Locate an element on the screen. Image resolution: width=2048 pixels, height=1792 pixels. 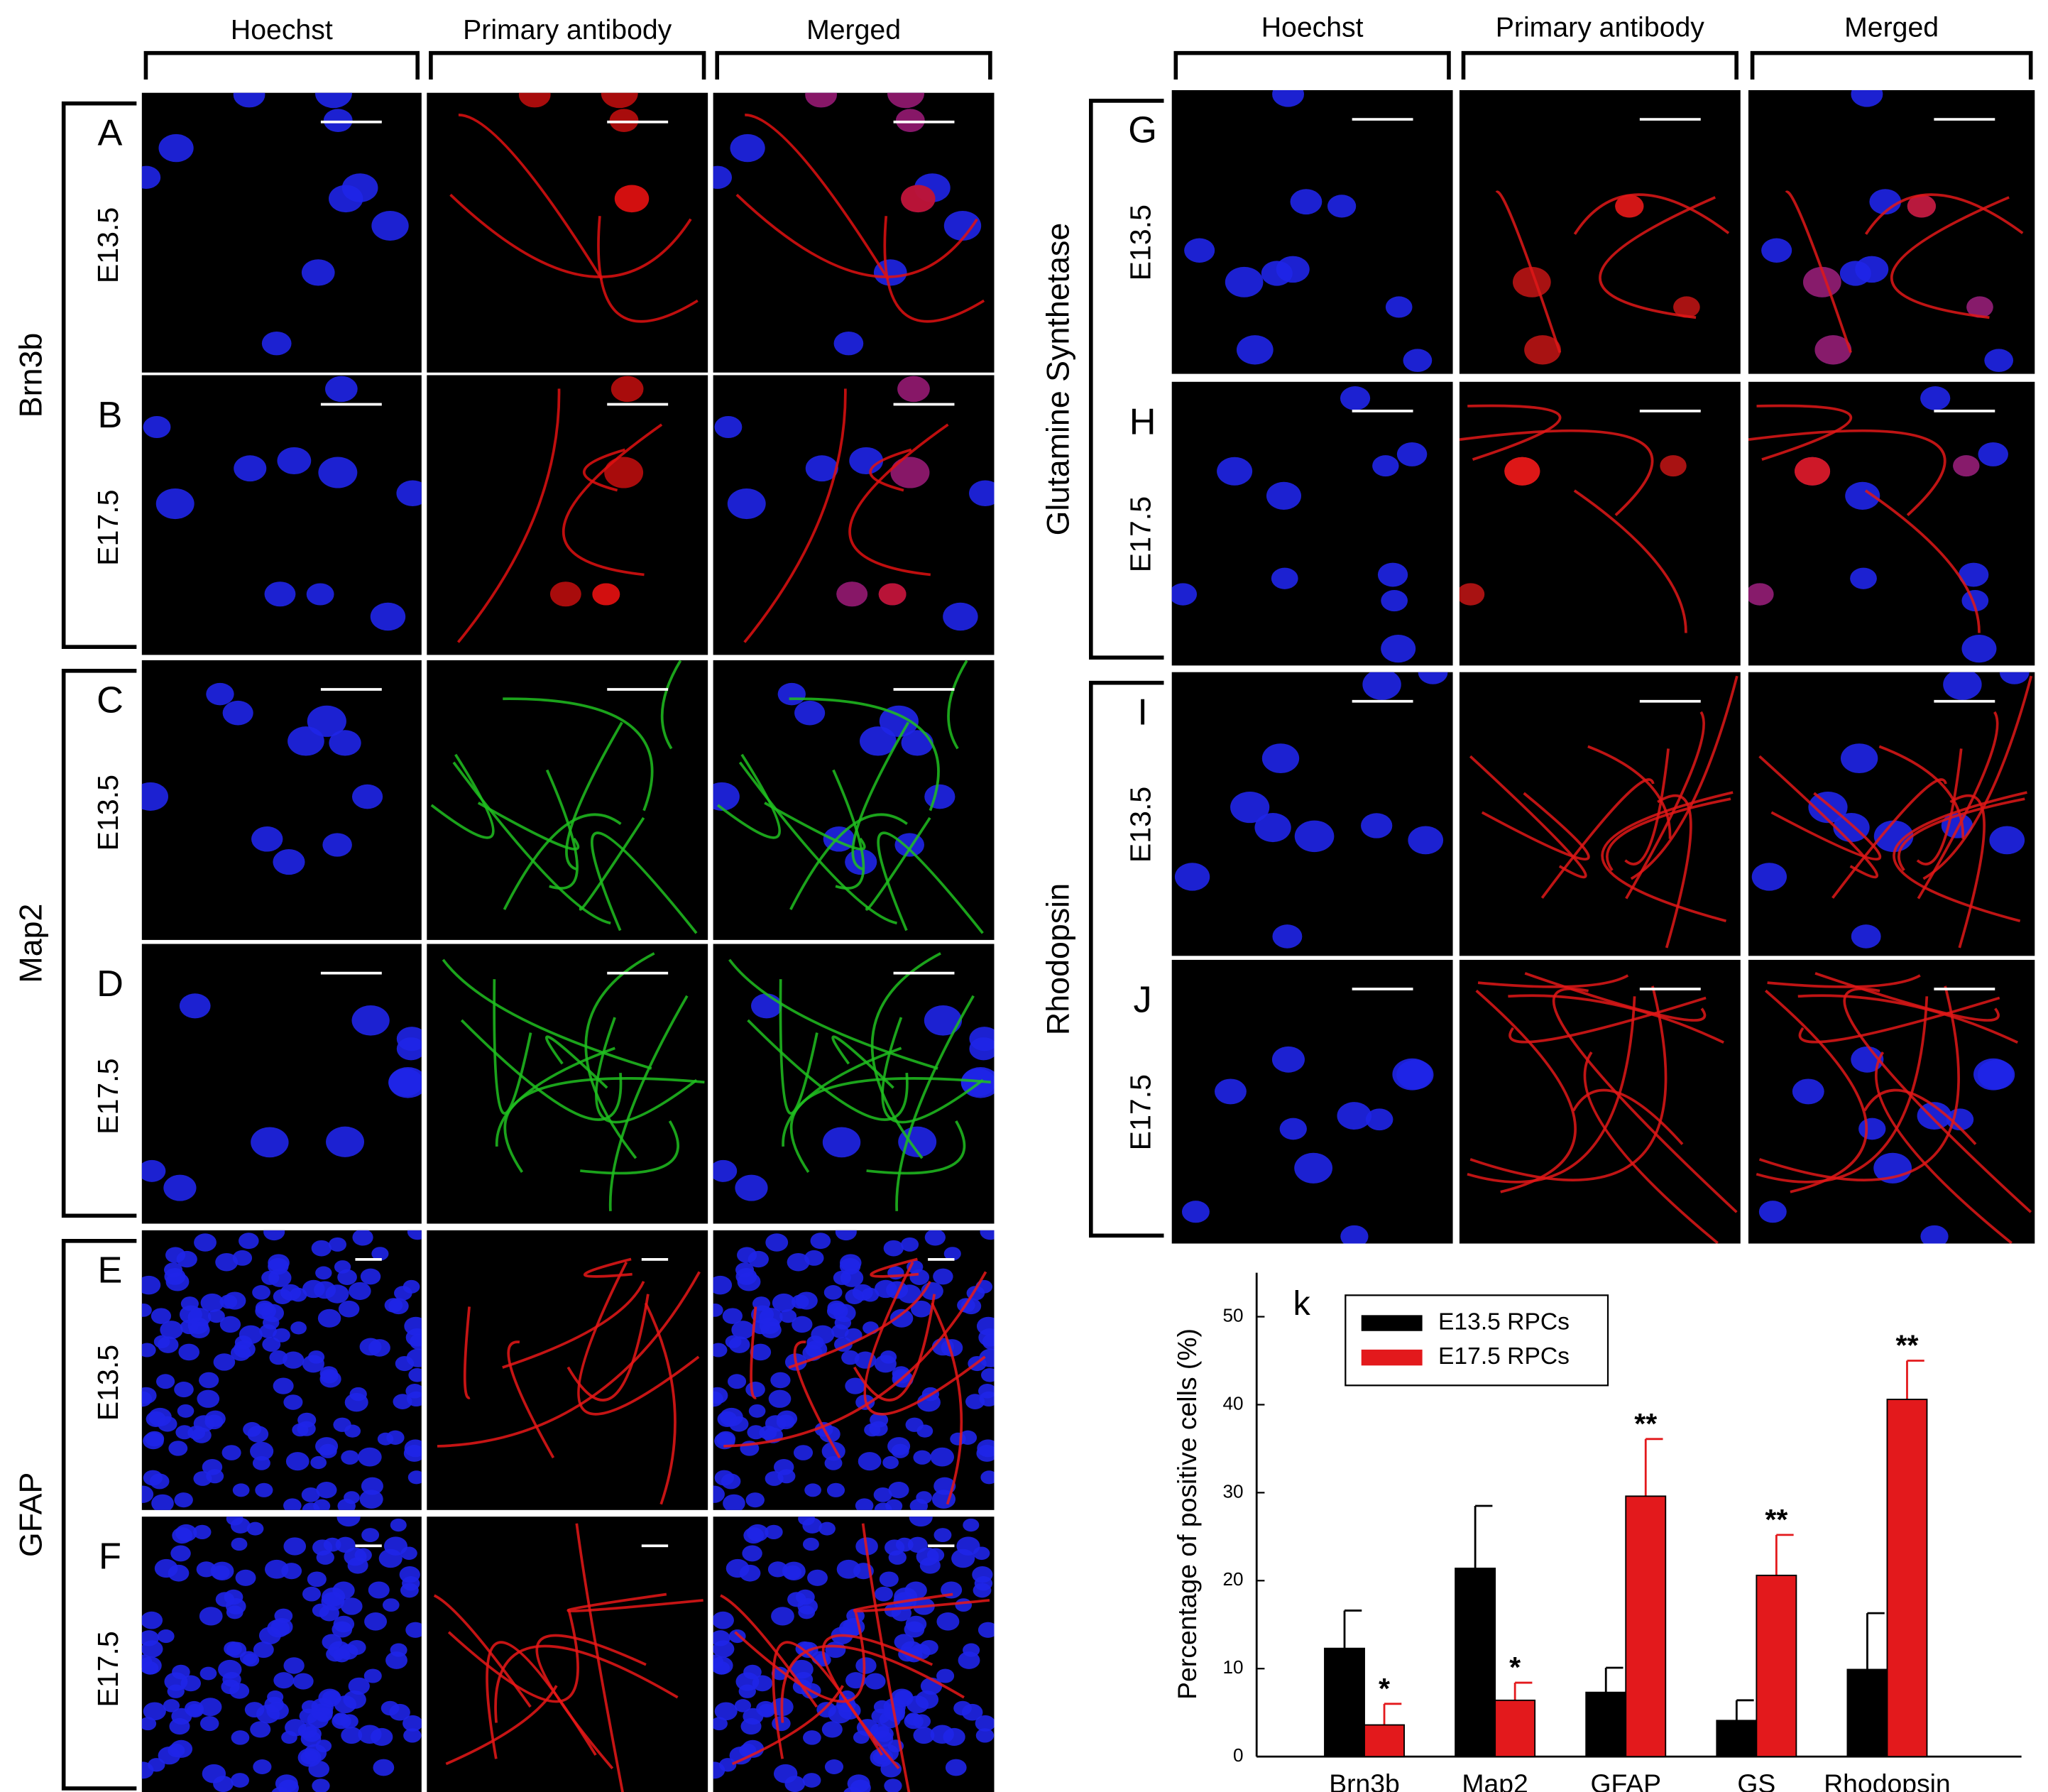
panel-letter: C is located at coordinates (110, 700).